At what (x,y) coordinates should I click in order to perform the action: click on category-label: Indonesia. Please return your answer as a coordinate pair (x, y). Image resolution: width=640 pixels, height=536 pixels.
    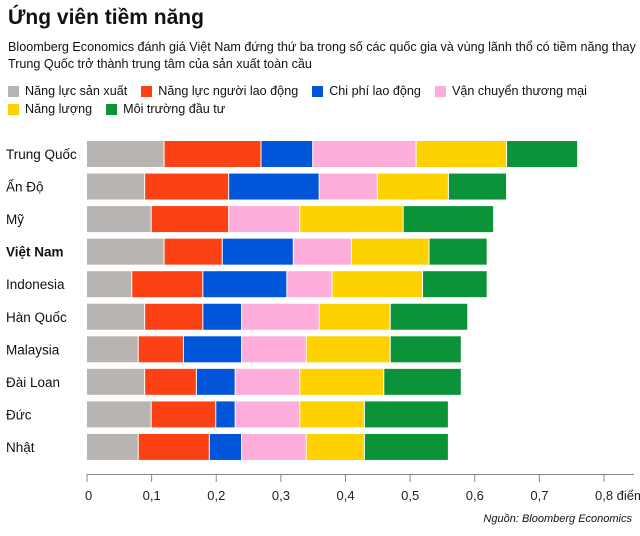
    Looking at the image, I should click on (35, 284).